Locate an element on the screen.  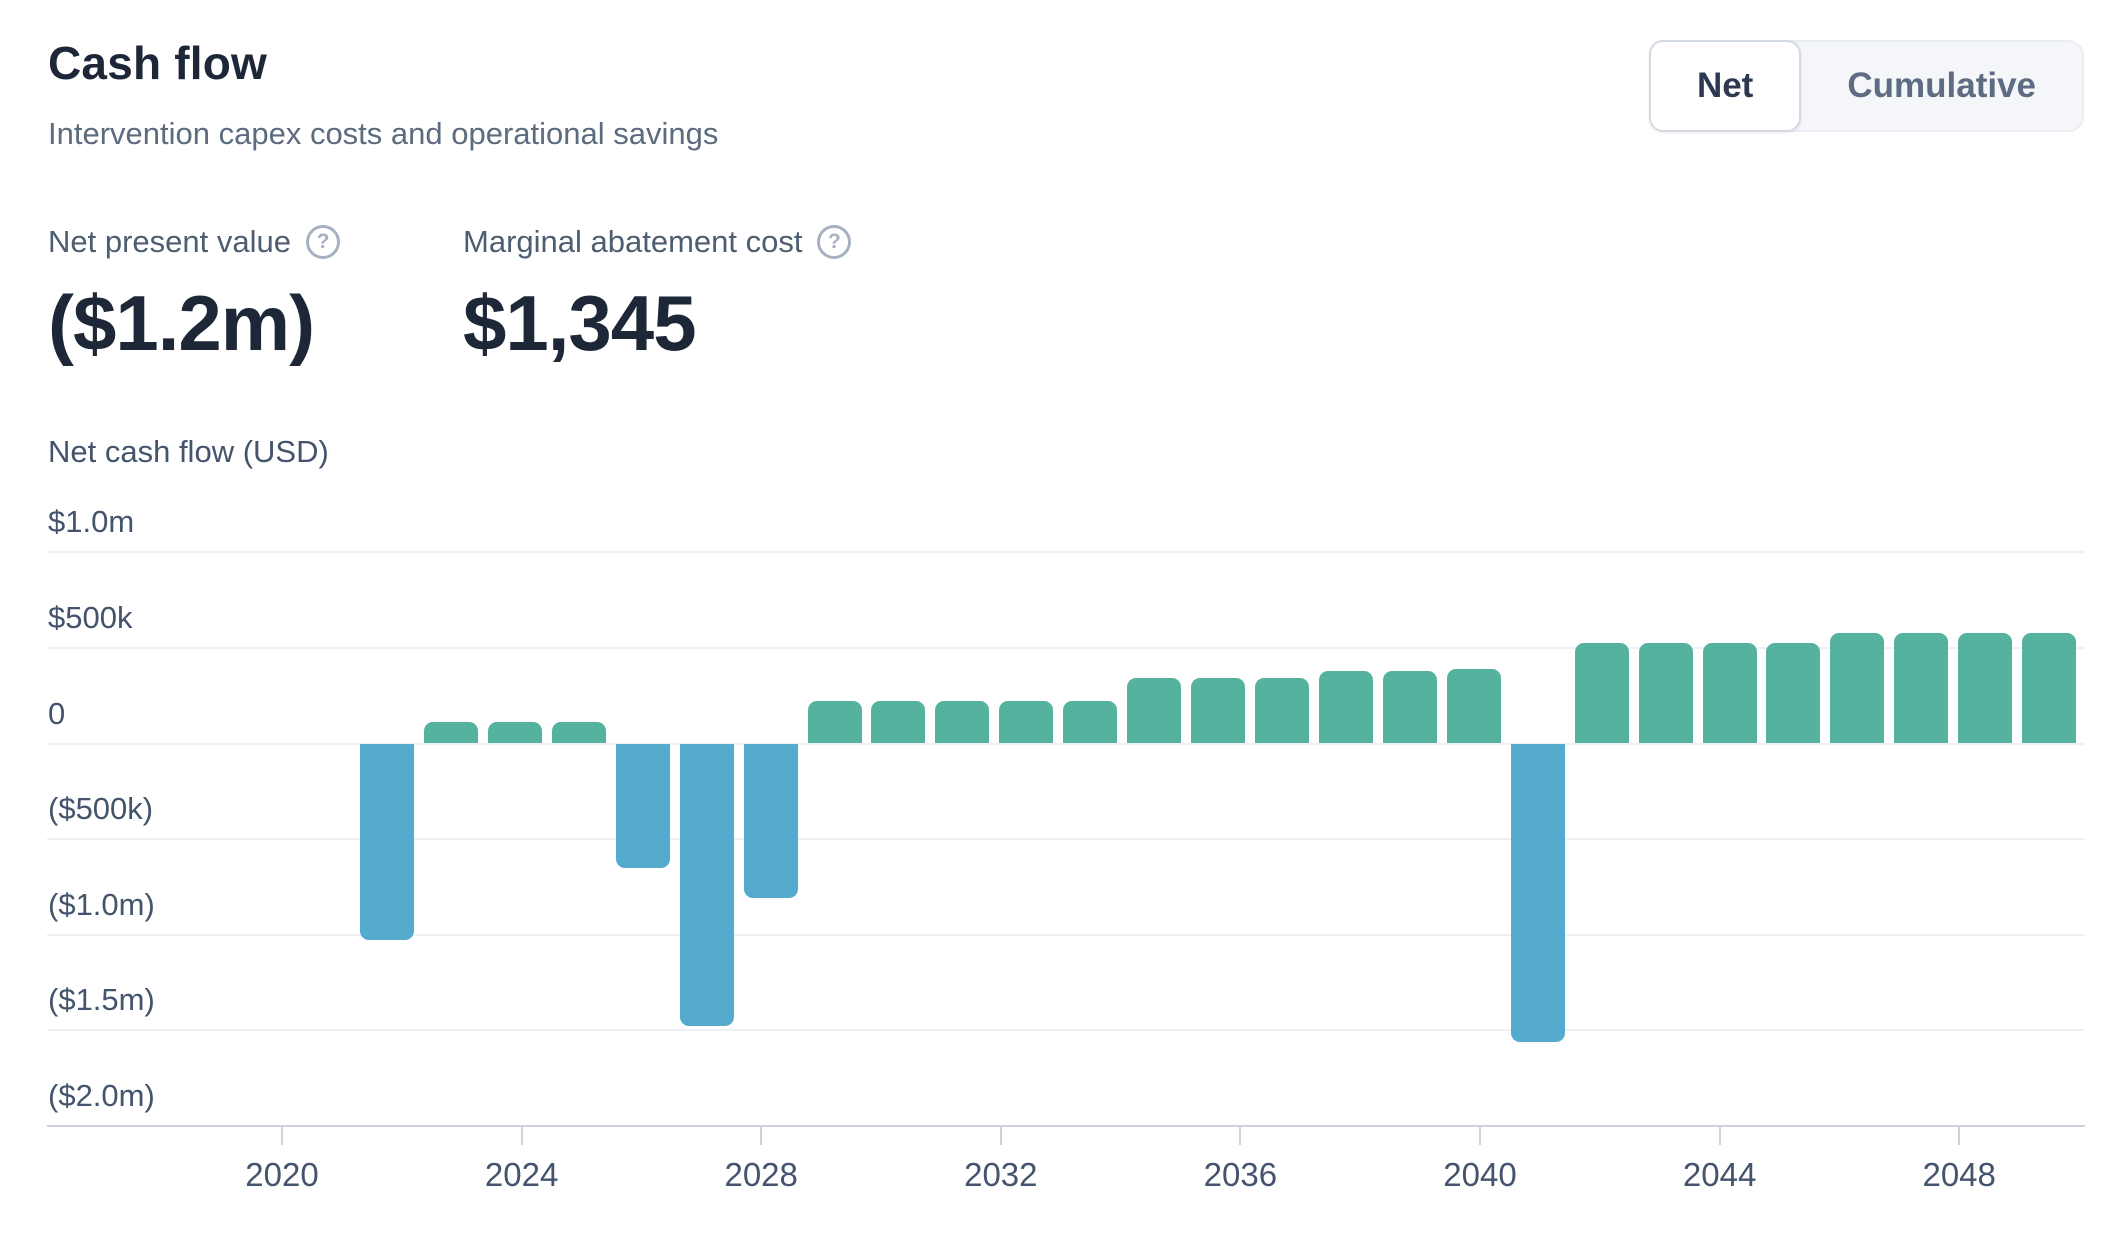
mac-stat: Marginal abatement cost ? $1,345 is located at coordinates (657, 296).